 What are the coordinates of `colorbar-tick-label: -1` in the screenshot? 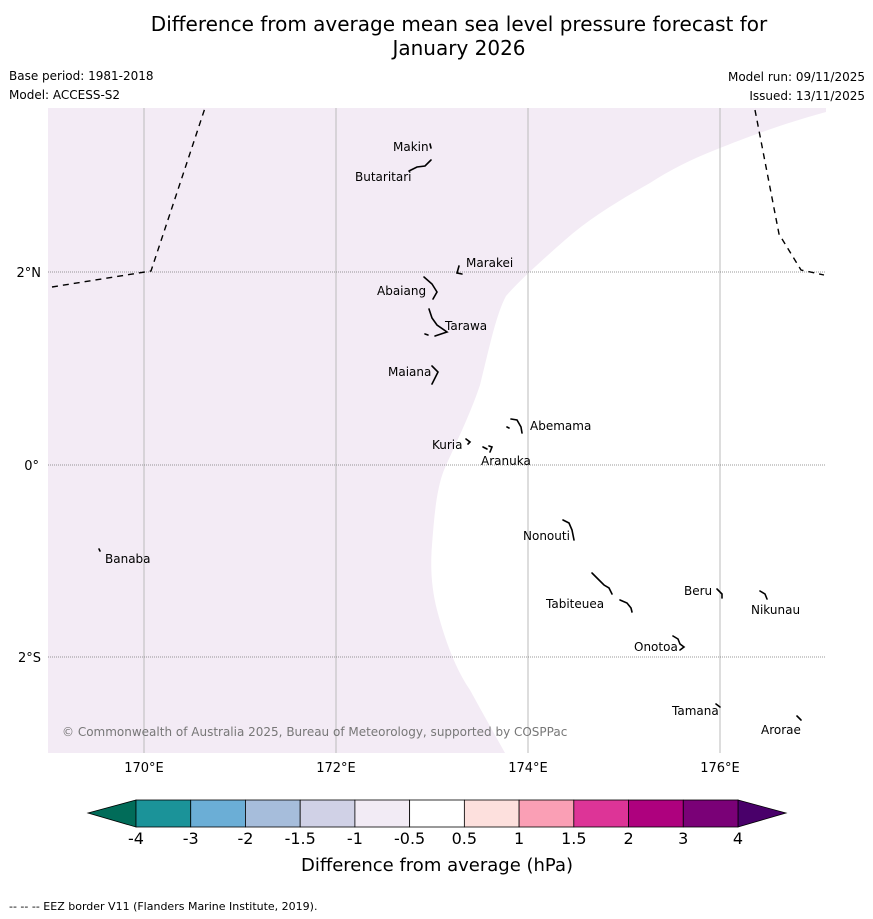 It's located at (355, 838).